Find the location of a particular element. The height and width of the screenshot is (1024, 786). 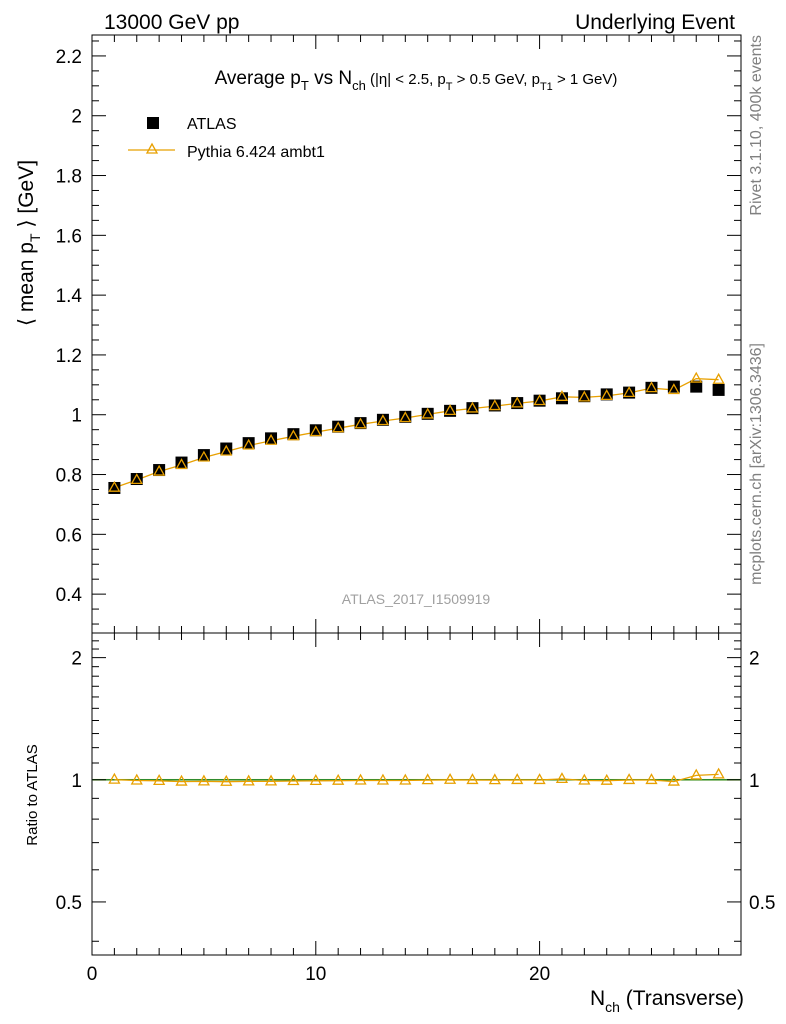

title-sub-d: T1 is located at coordinates (546, 87).